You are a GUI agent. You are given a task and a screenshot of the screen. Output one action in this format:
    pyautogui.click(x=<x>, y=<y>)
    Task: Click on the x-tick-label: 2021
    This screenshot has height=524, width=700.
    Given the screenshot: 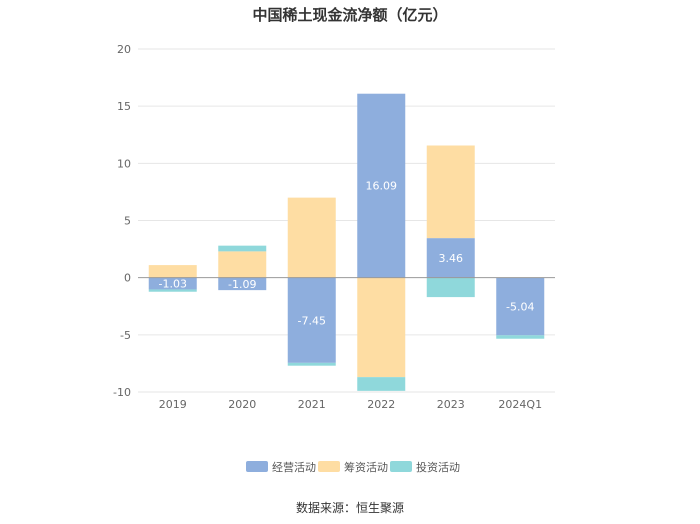 What is the action you would take?
    pyautogui.click(x=312, y=404)
    